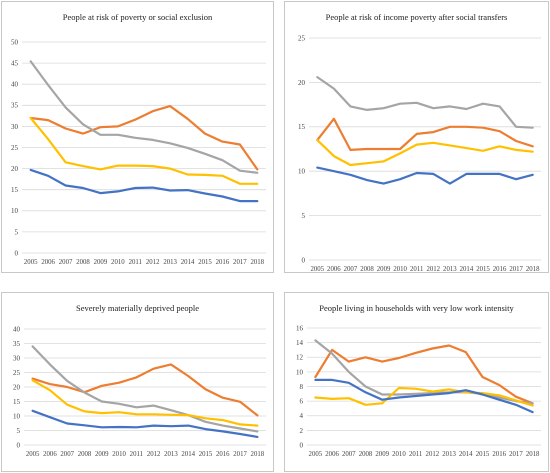  Describe the element at coordinates (300, 358) in the screenshot. I see `y-tick-label: 12` at that location.